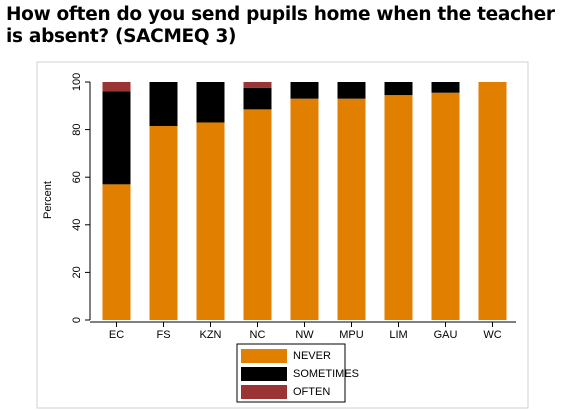 This screenshot has height=410, width=575. What do you see at coordinates (77, 320) in the screenshot?
I see `y-tick-label: 0` at bounding box center [77, 320].